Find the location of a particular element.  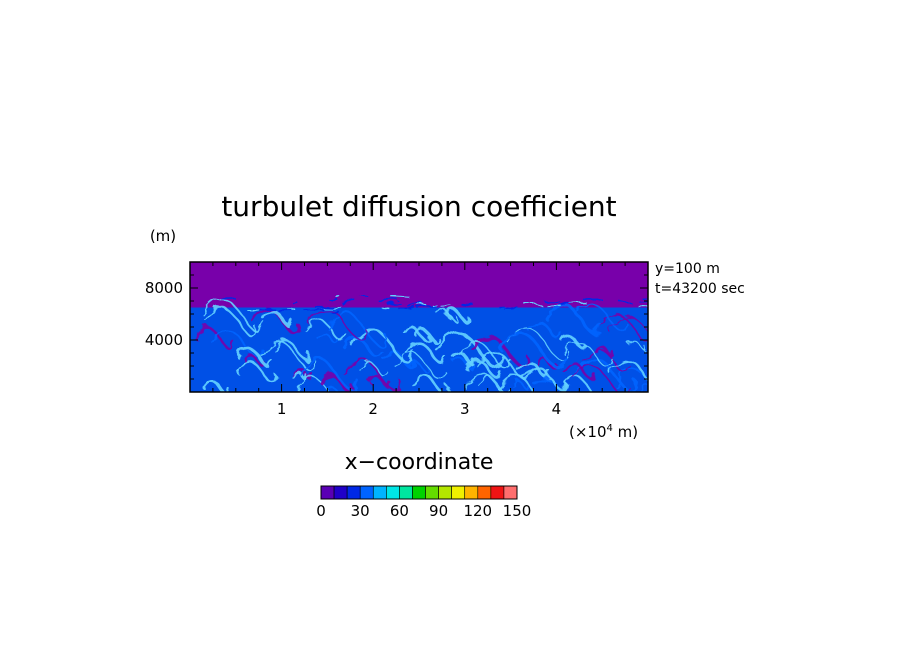

x-tick-label: 2 is located at coordinates (373, 409).